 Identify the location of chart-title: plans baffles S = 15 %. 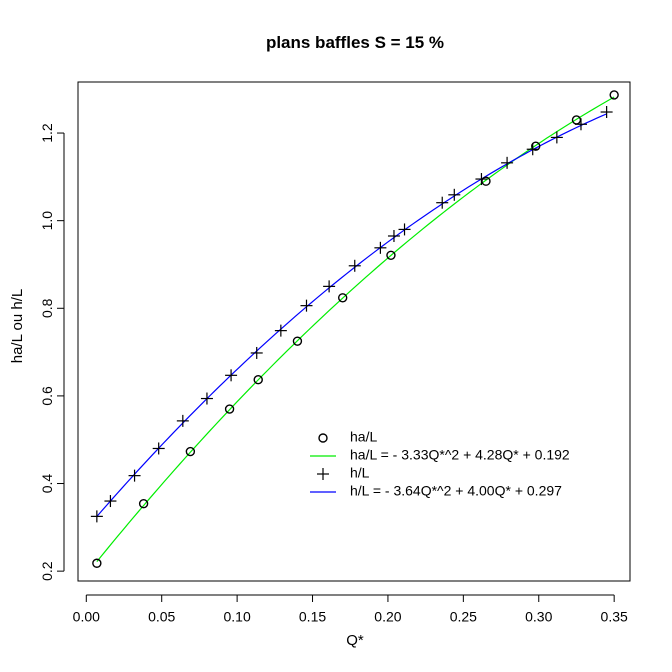
(355, 42).